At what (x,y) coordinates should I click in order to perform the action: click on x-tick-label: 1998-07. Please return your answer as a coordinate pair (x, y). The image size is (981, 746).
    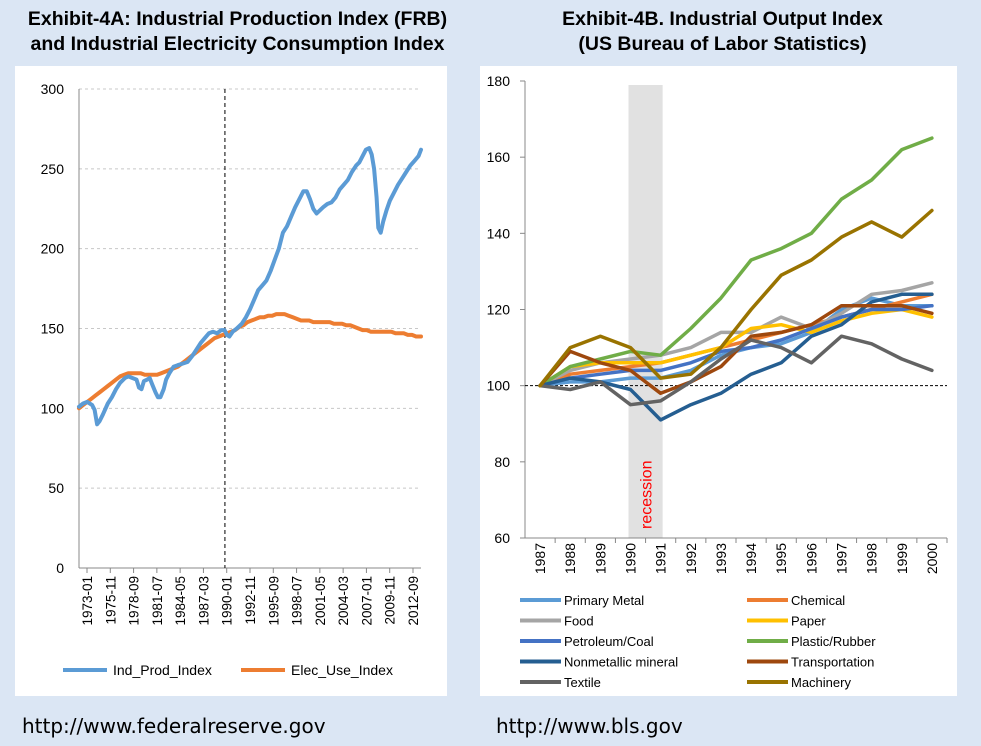
    Looking at the image, I should click on (297, 601).